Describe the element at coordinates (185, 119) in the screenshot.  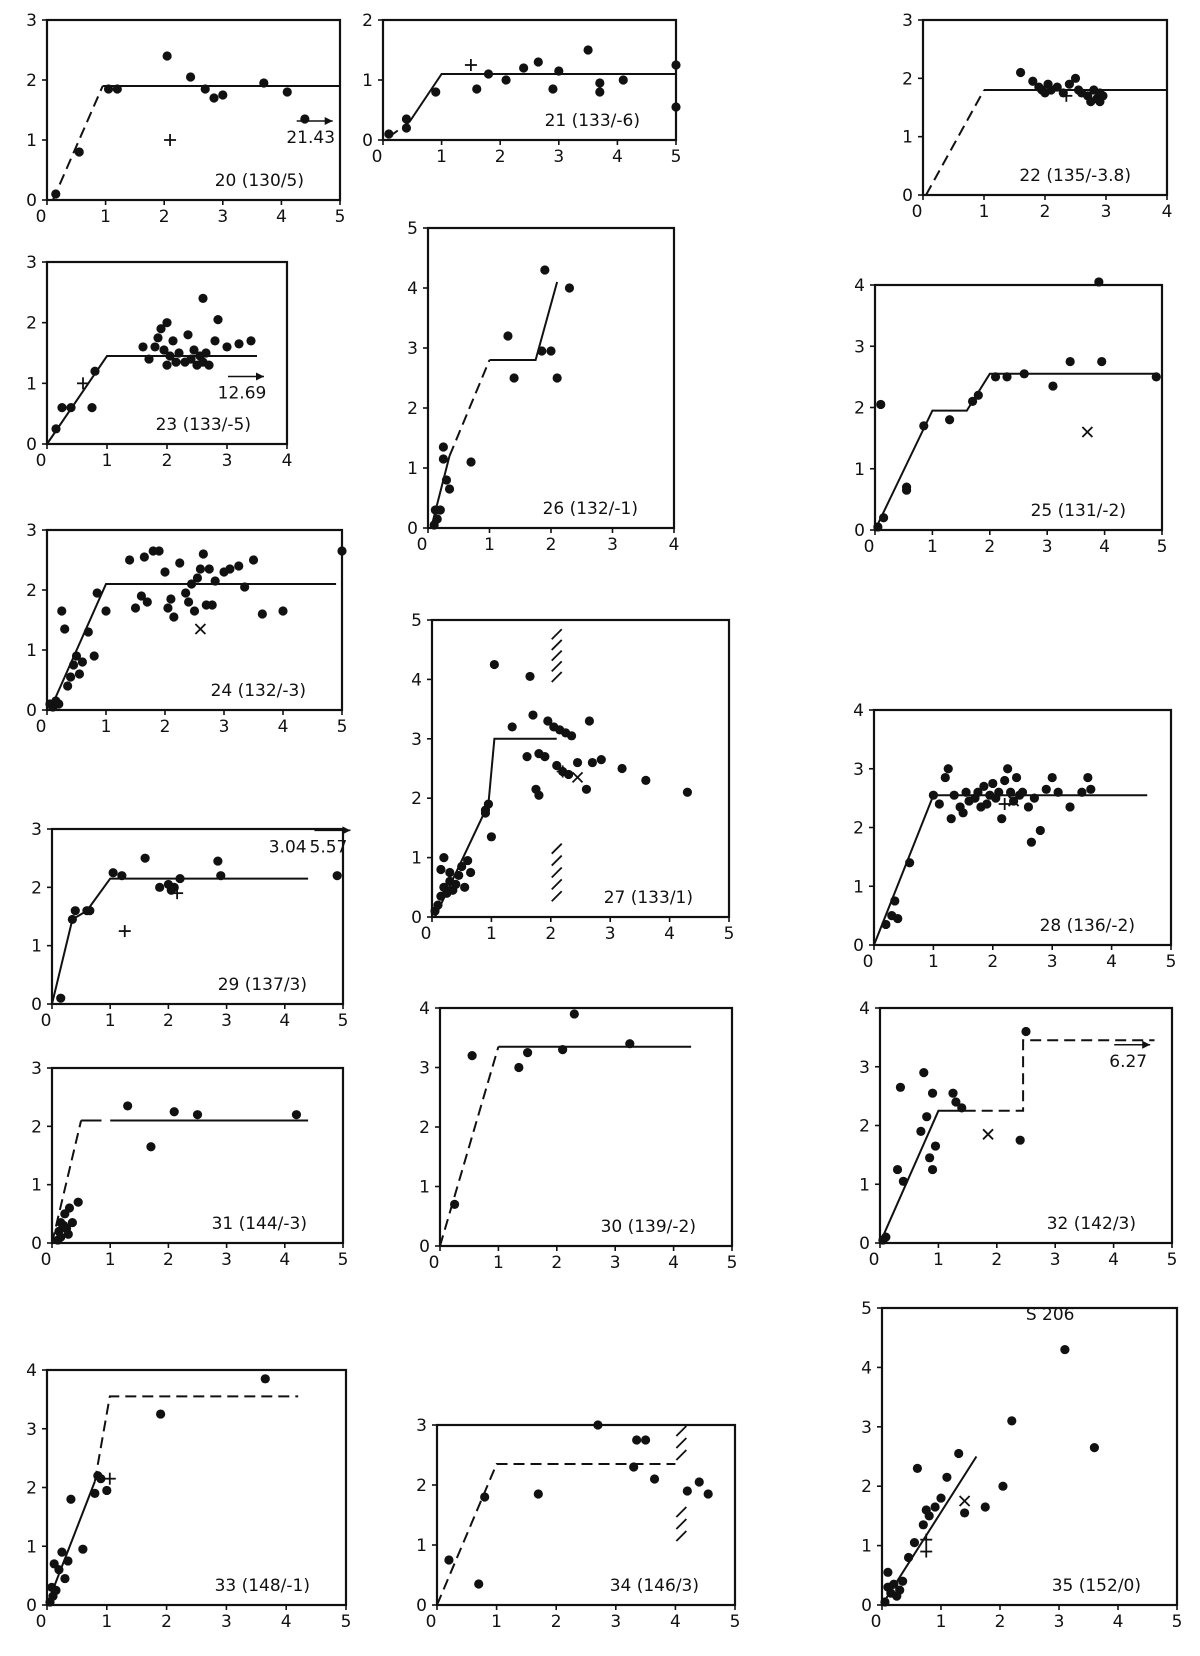
I see `panel-1: 0 1 2 3 4 5 0 1 2 3 21.43 20 (130/5)` at that location.